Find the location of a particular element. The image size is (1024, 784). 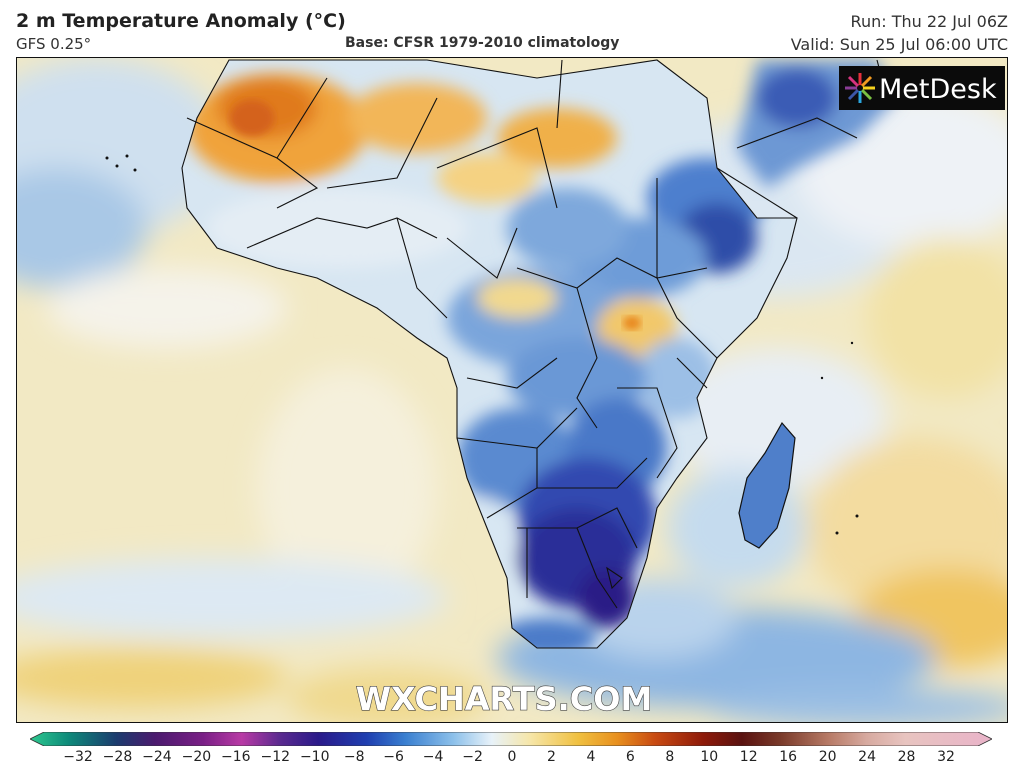

colorbar-tick-label: −4 is located at coordinates (433, 757).